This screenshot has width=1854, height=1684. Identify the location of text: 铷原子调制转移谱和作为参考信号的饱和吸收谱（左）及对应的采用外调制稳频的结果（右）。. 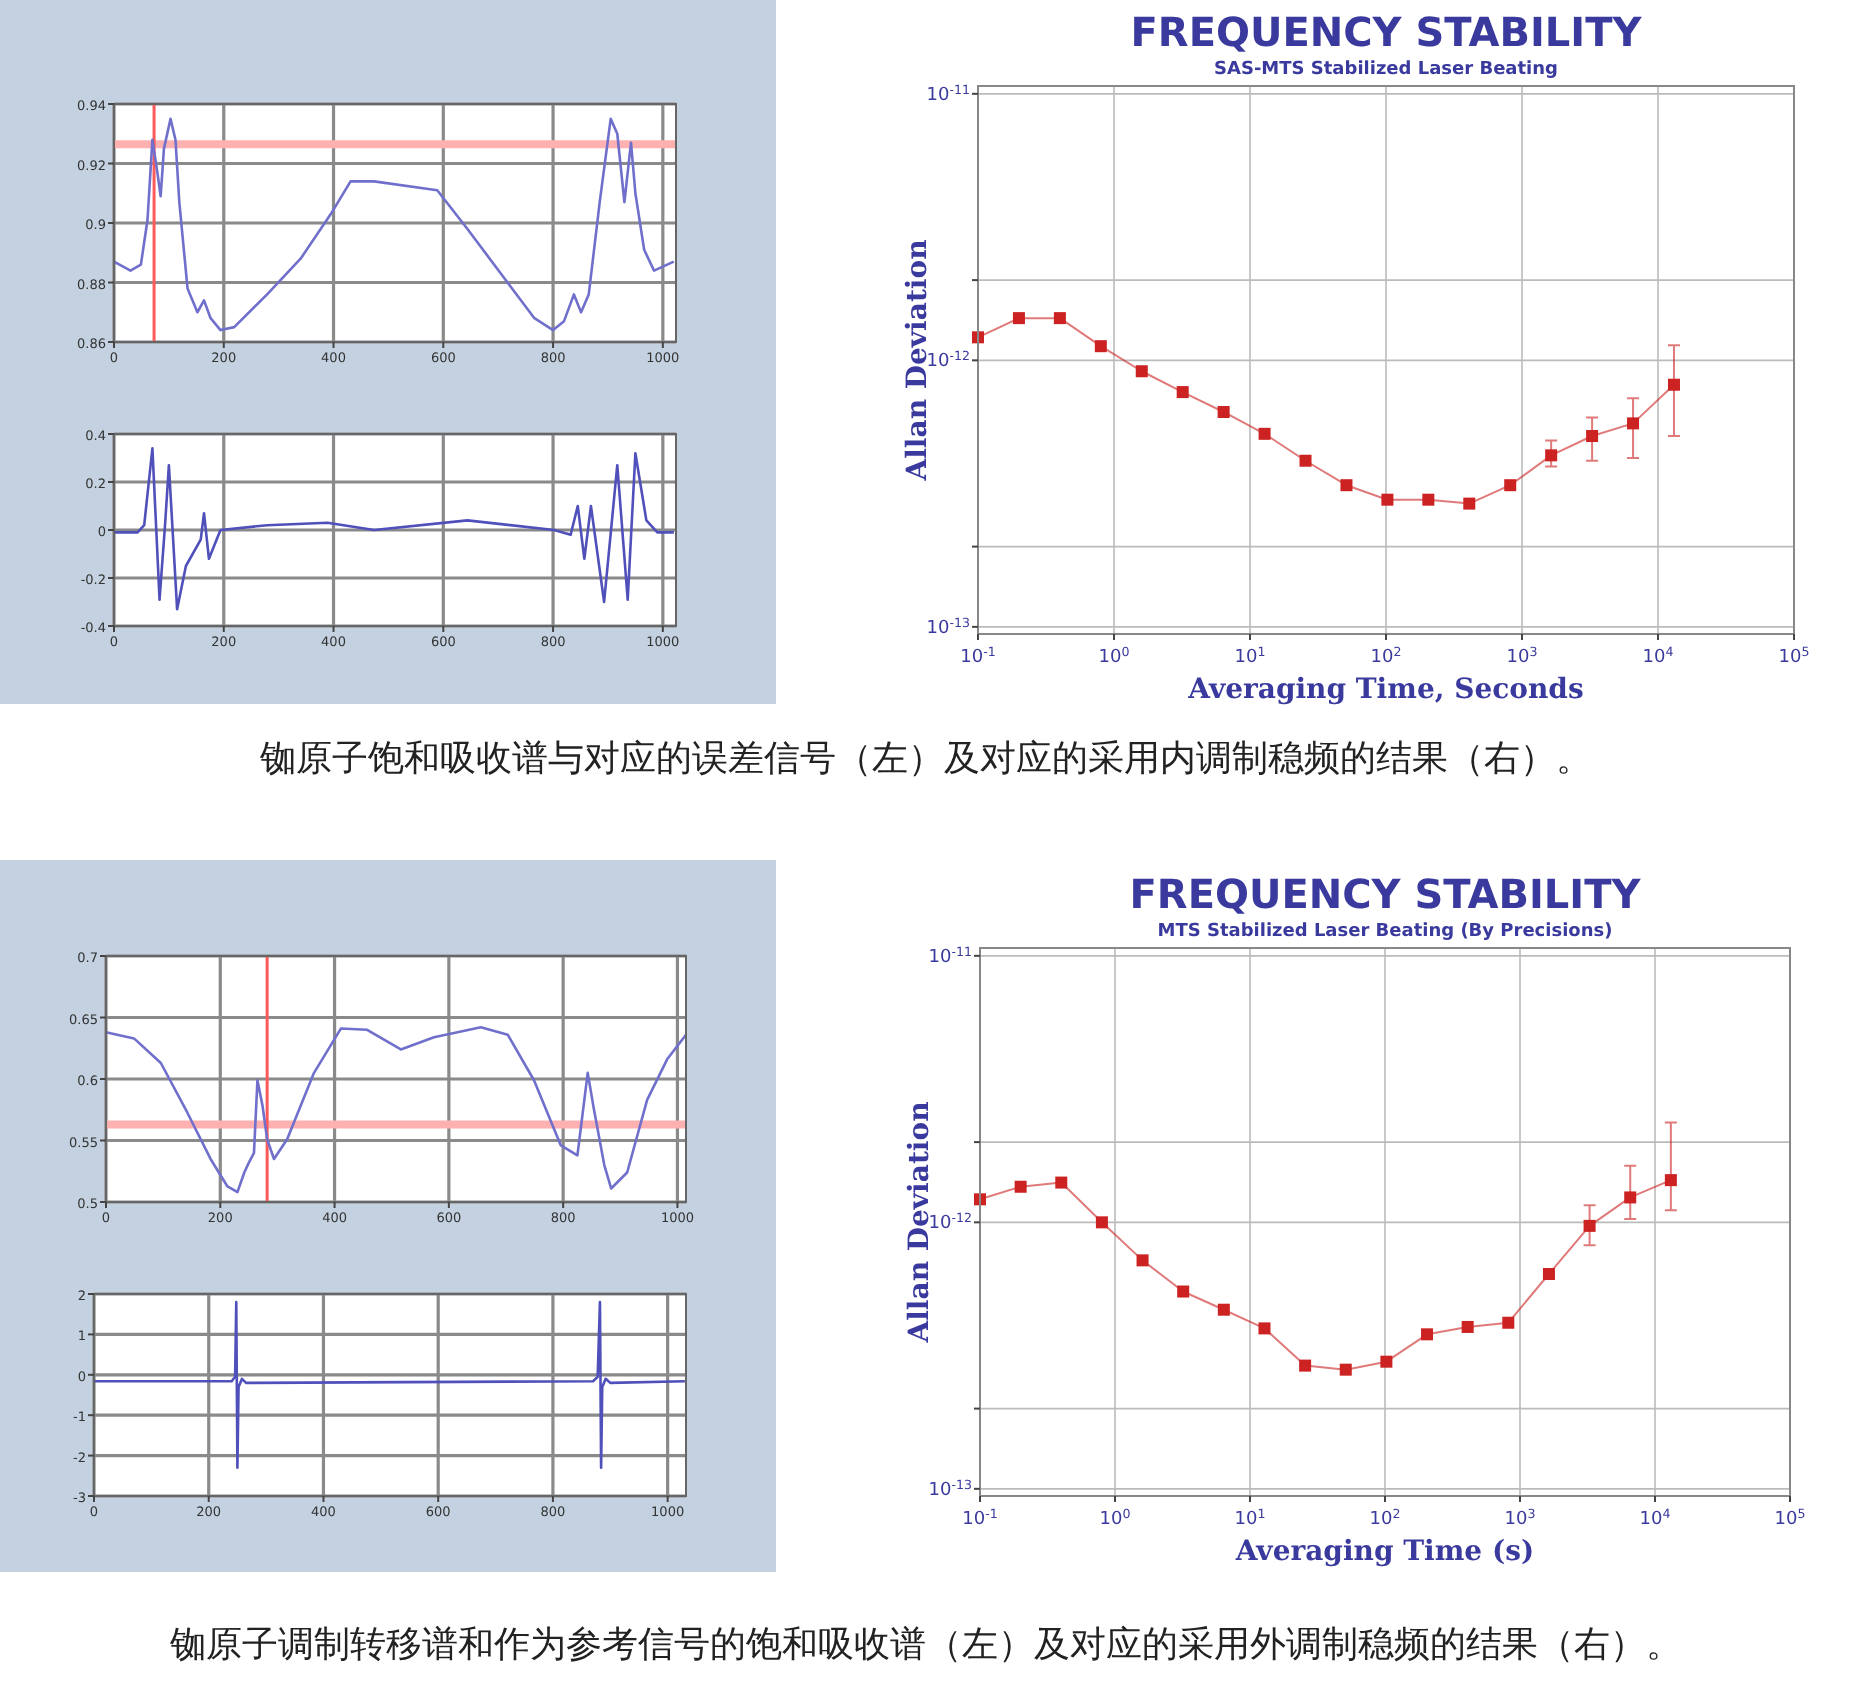
(925, 1645).